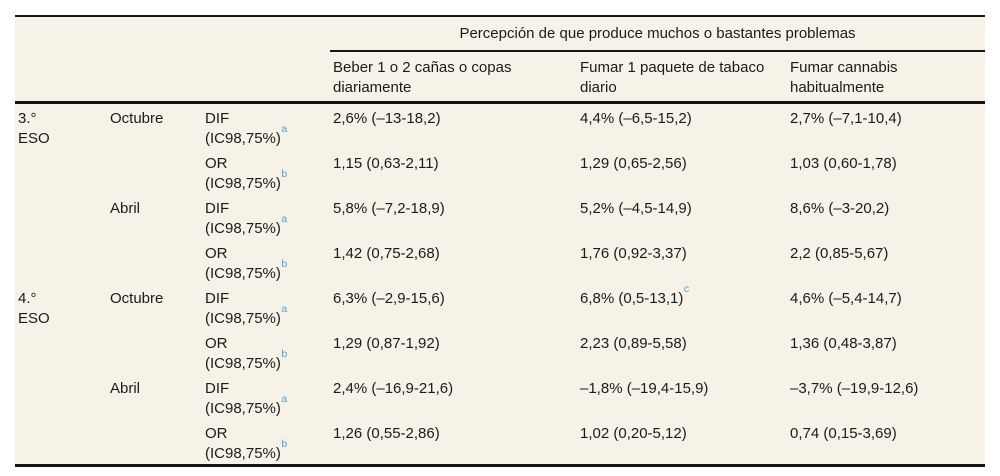  I want to click on value-cell-beber: 1,15 (0,63-2,11), so click(386, 163).